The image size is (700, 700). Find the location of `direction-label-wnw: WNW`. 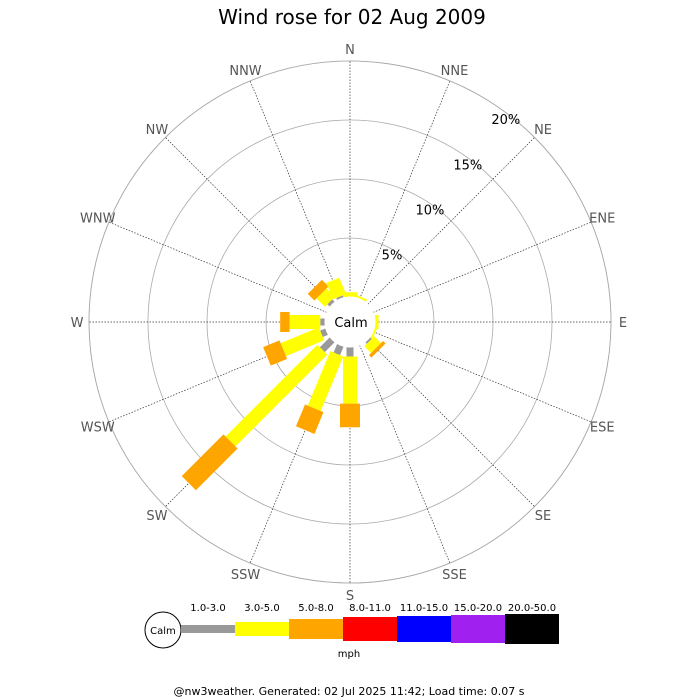

direction-label-wnw: WNW is located at coordinates (98, 219).